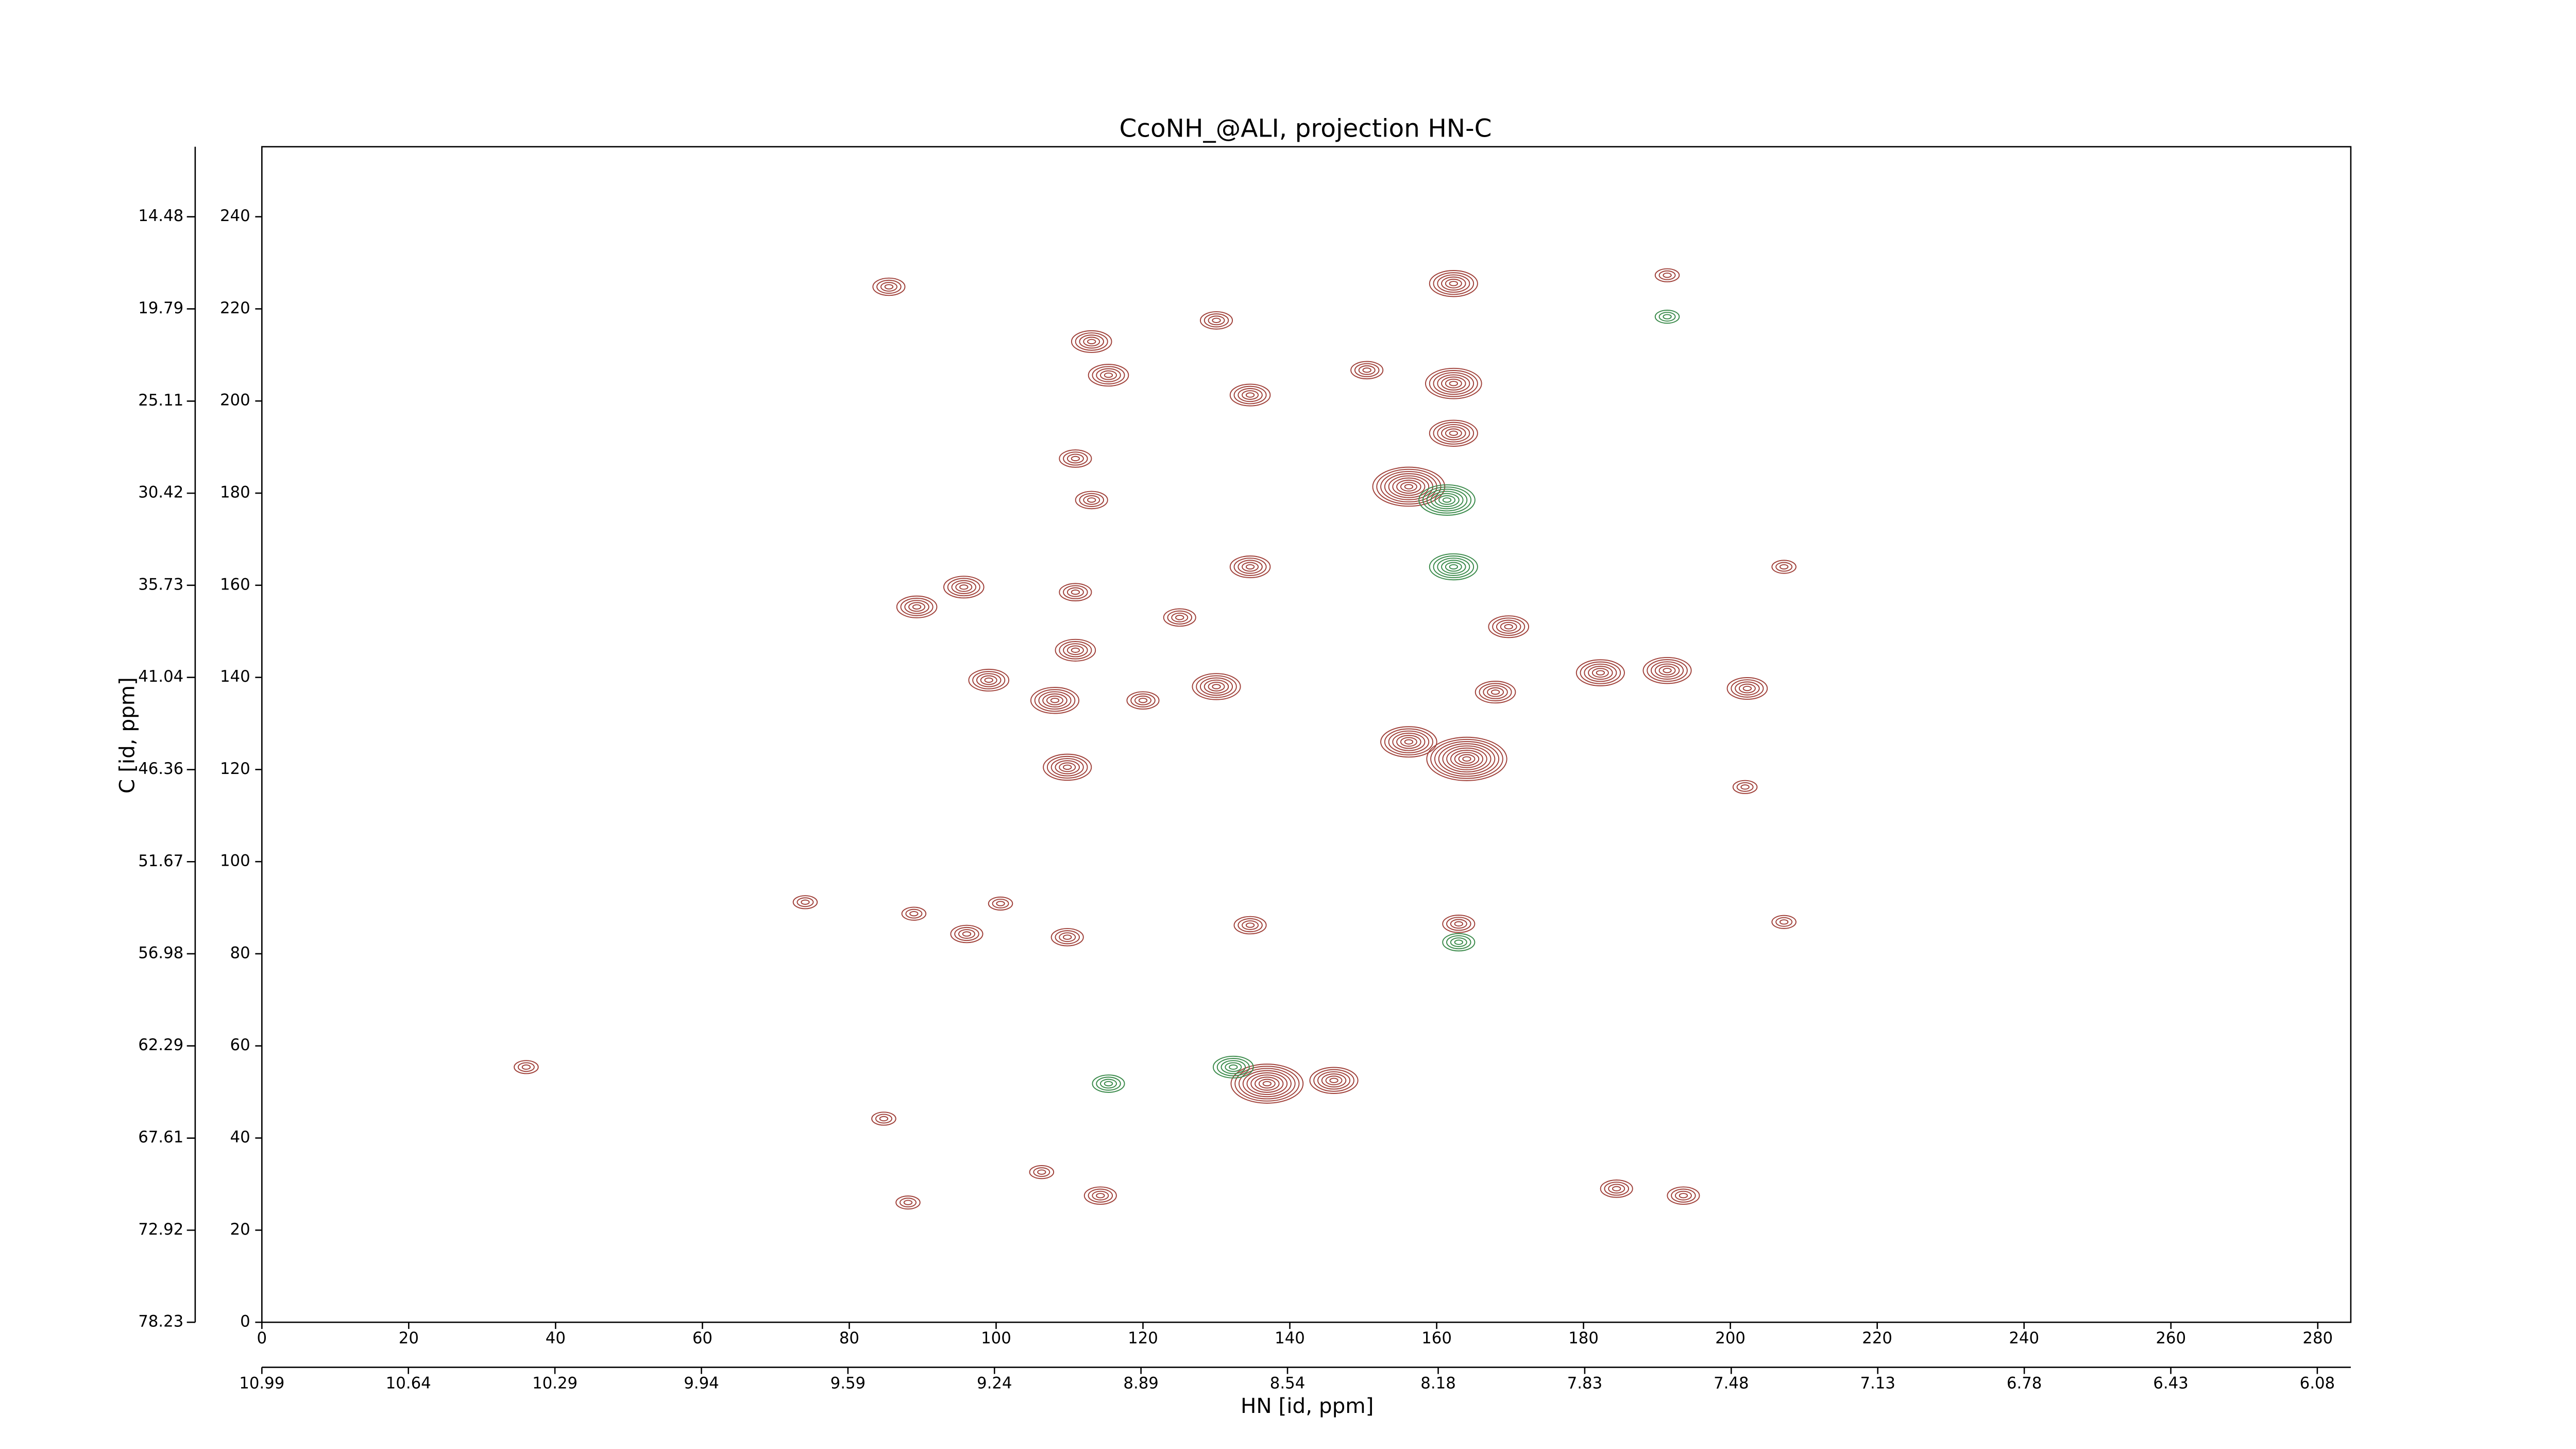 This screenshot has width=2576, height=1449. Describe the element at coordinates (1287, 1383) in the screenshot. I see `x2-tick-label: 8.54` at that location.